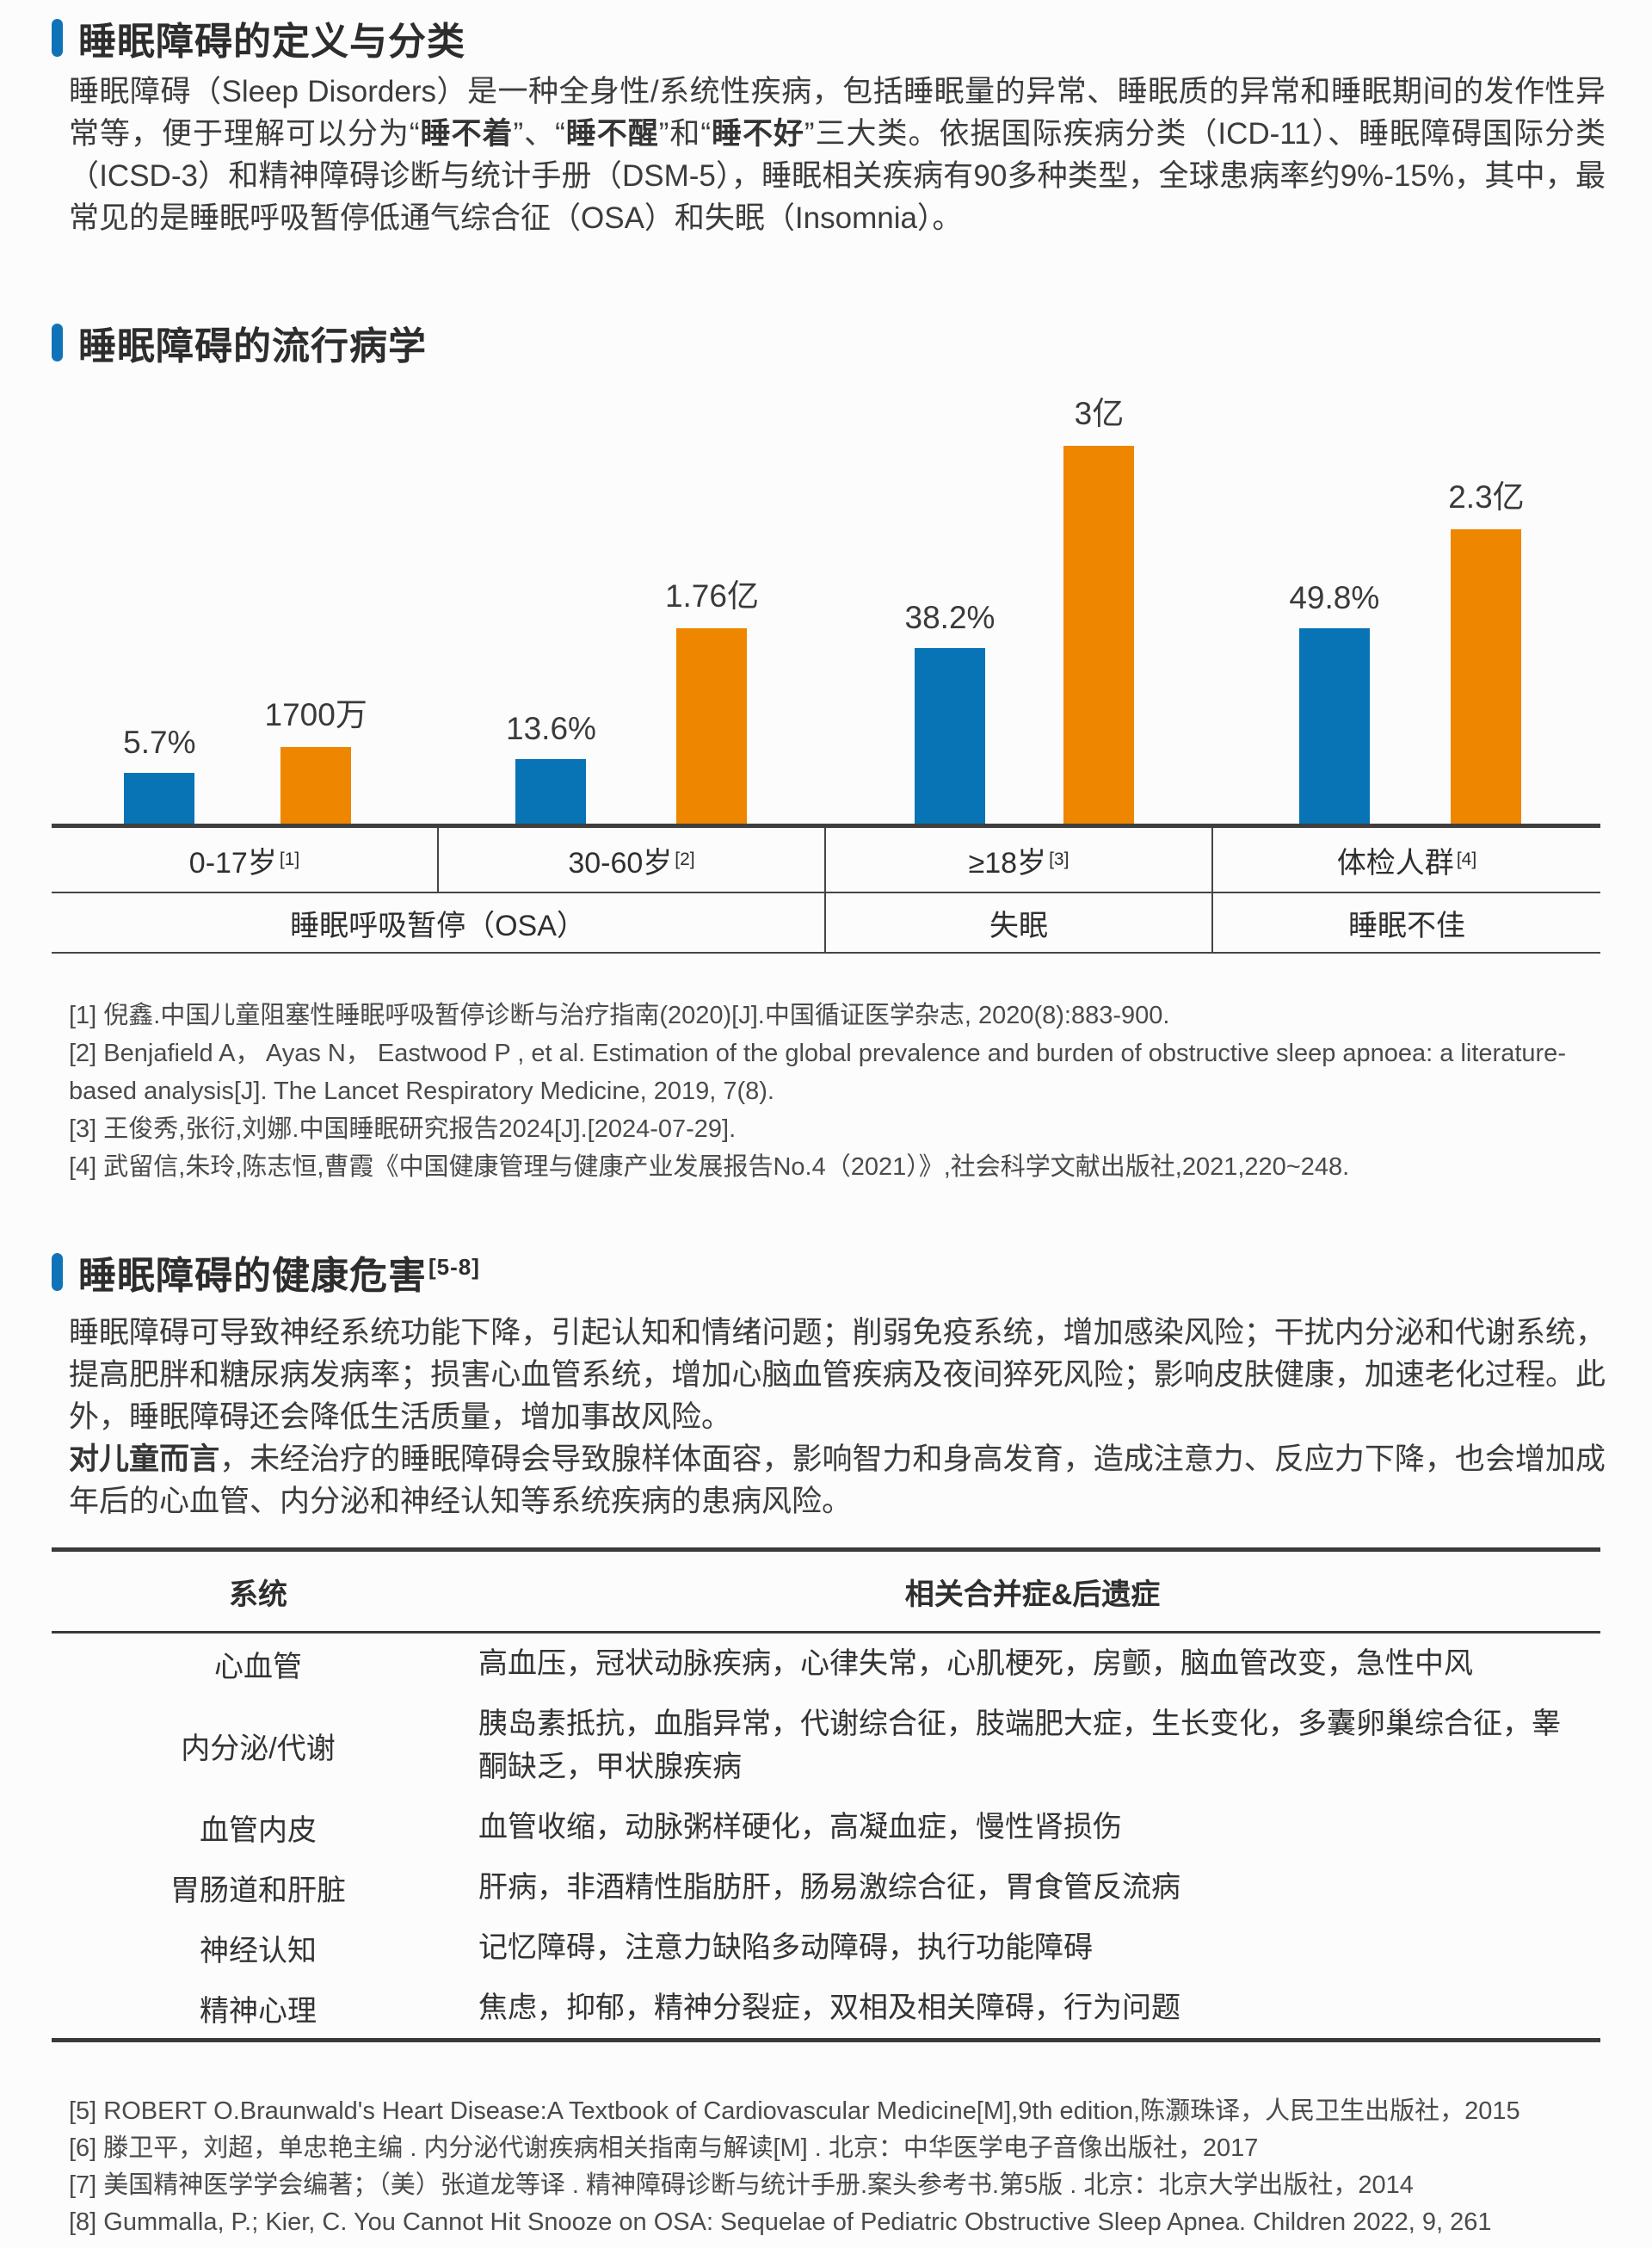 The image size is (1652, 2248). What do you see at coordinates (1406, 601) in the screenshot?
I see `chart-group-checkup: 49.8% 2.3亿` at bounding box center [1406, 601].